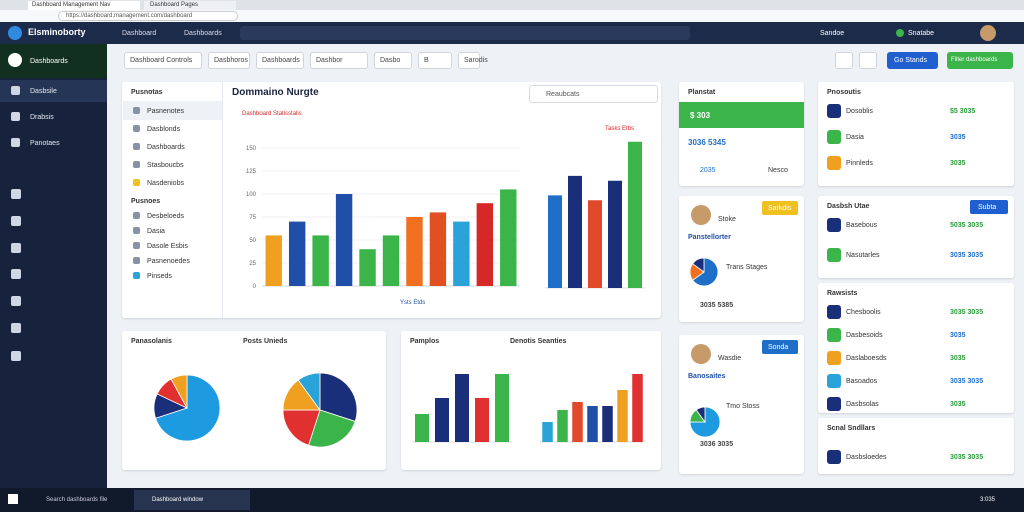 The width and height of the screenshot is (1024, 512). What do you see at coordinates (743, 406) in the screenshot?
I see `legend: Tmo Stoss` at bounding box center [743, 406].